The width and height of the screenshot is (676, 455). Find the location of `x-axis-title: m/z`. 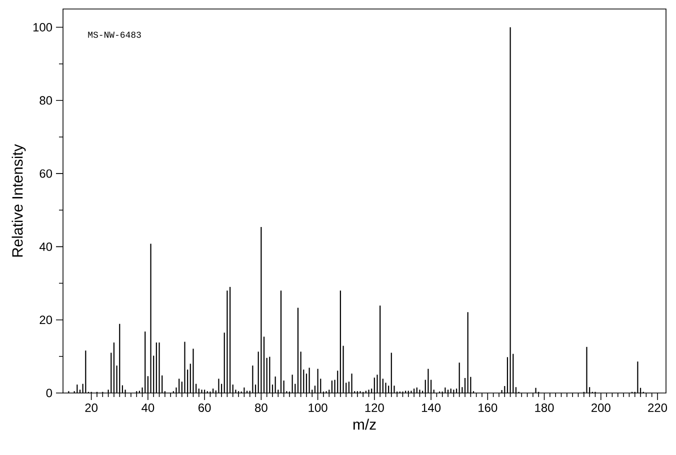

x-axis-title: m/z is located at coordinates (364, 424).